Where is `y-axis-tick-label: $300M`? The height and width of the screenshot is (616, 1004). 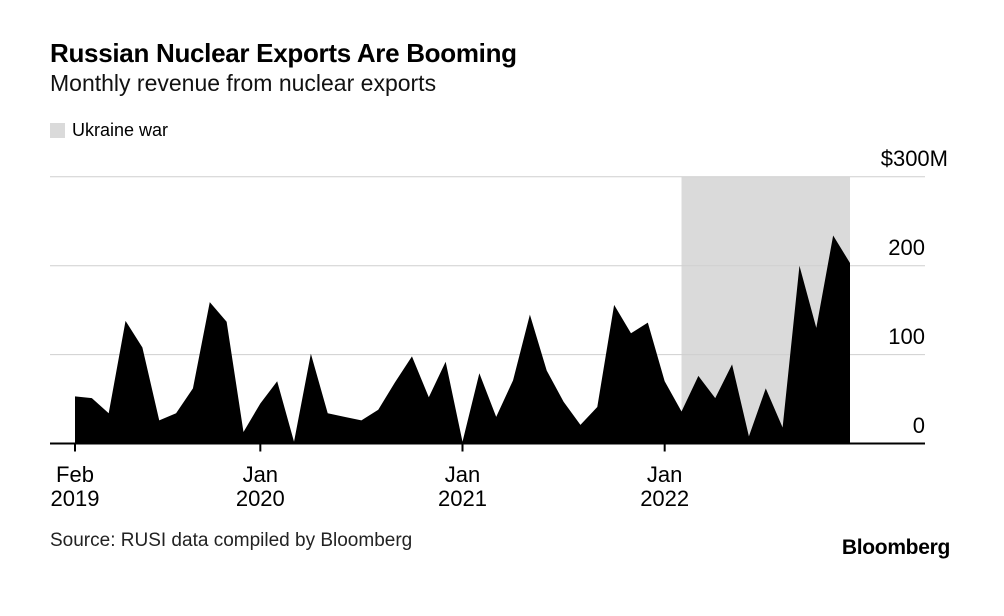 y-axis-tick-label: $300M is located at coordinates (914, 158).